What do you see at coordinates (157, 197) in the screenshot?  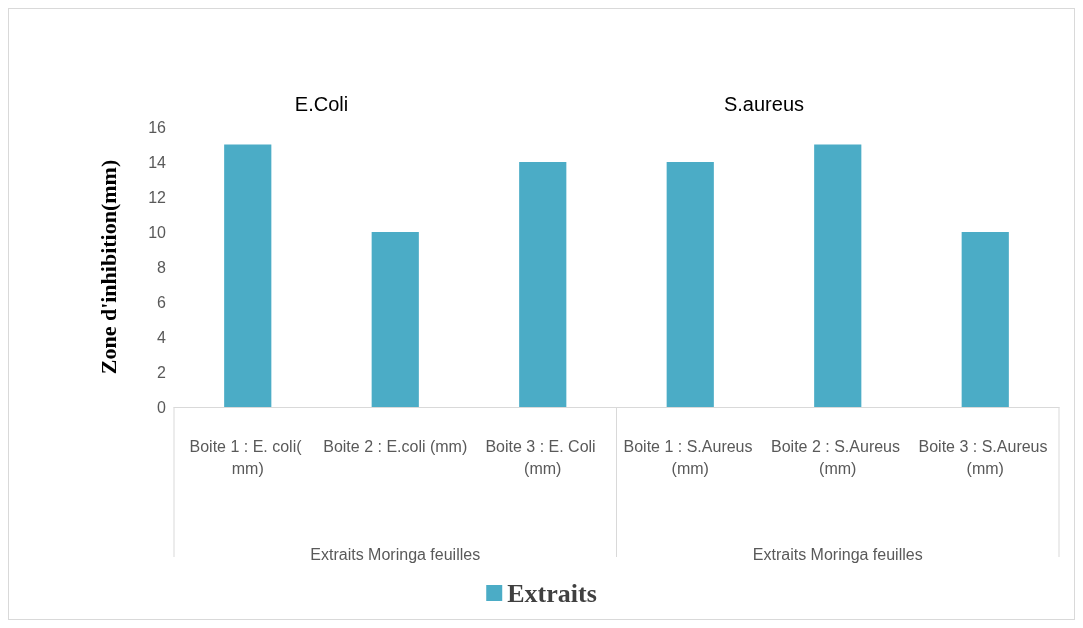 I see `y-tick-label: 12` at bounding box center [157, 197].